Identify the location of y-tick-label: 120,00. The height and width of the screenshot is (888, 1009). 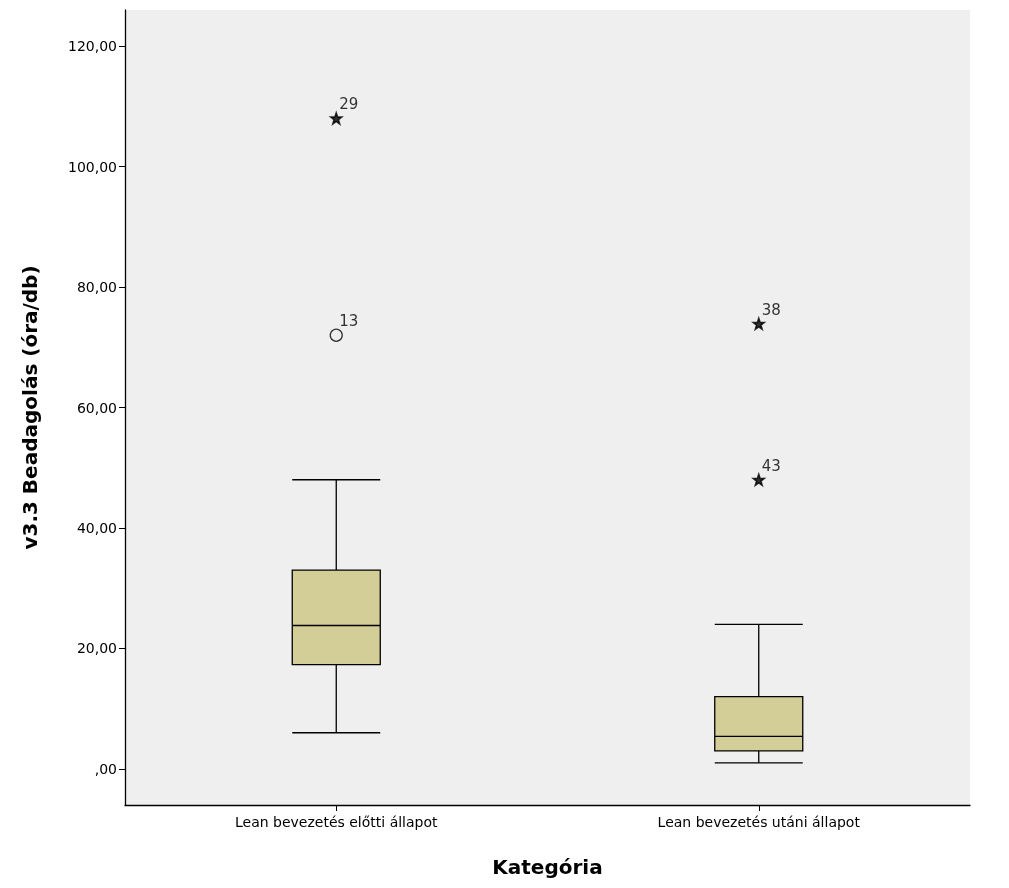
(92, 46).